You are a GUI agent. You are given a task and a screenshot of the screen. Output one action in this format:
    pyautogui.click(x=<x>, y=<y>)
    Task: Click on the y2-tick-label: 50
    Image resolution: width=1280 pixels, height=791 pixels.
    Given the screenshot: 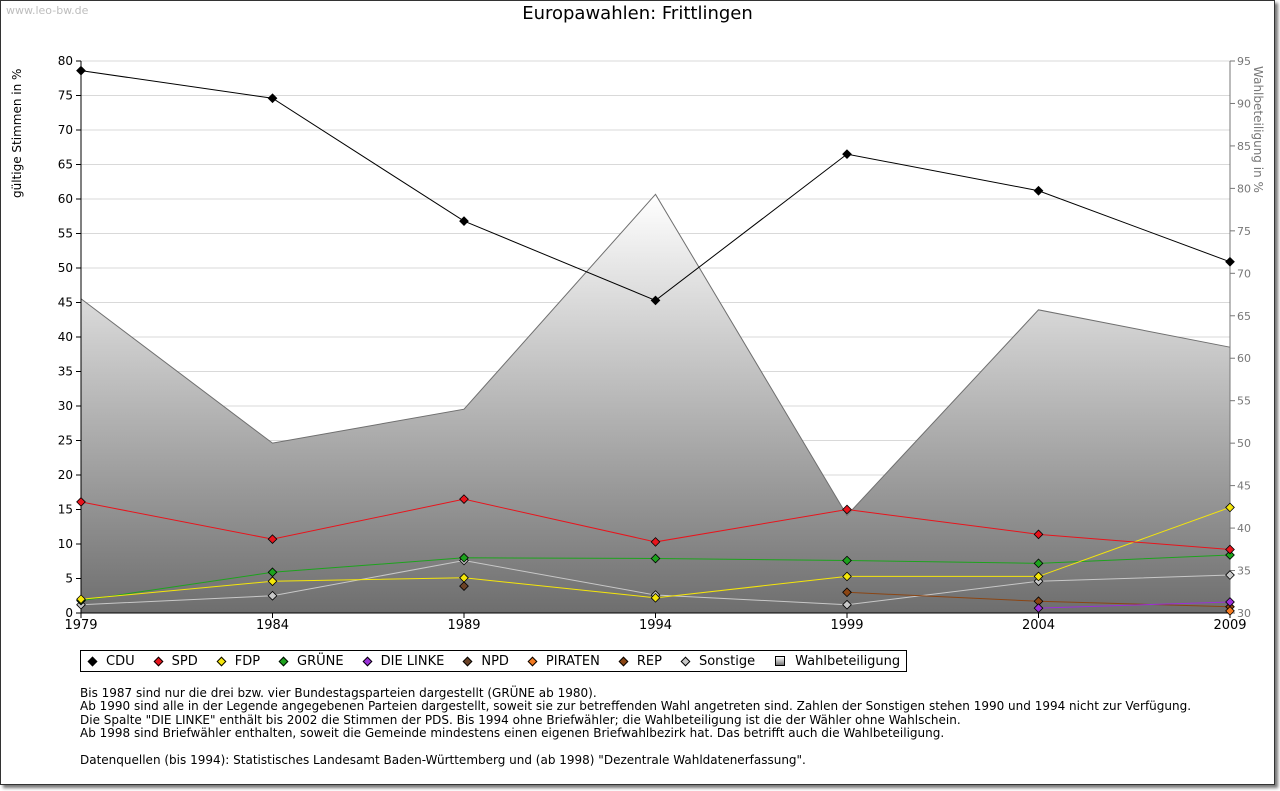 What is the action you would take?
    pyautogui.click(x=1244, y=443)
    